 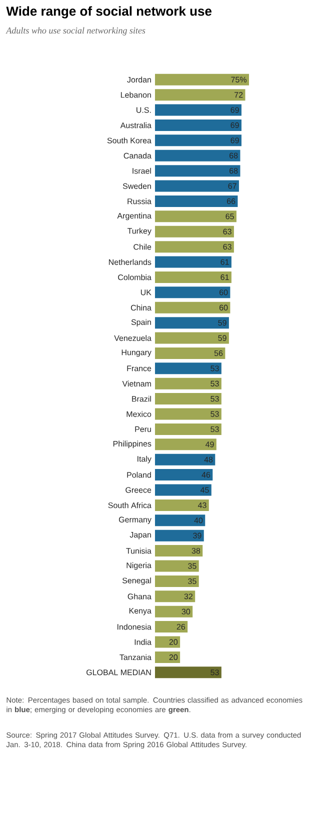 I want to click on data-label: 48, so click(x=208, y=459).